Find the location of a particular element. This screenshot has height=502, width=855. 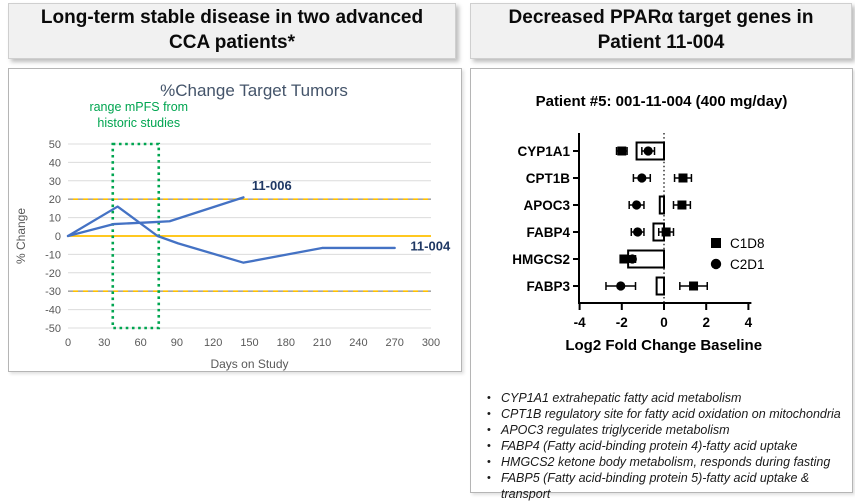

x-tick-label: 300 is located at coordinates (431, 343).